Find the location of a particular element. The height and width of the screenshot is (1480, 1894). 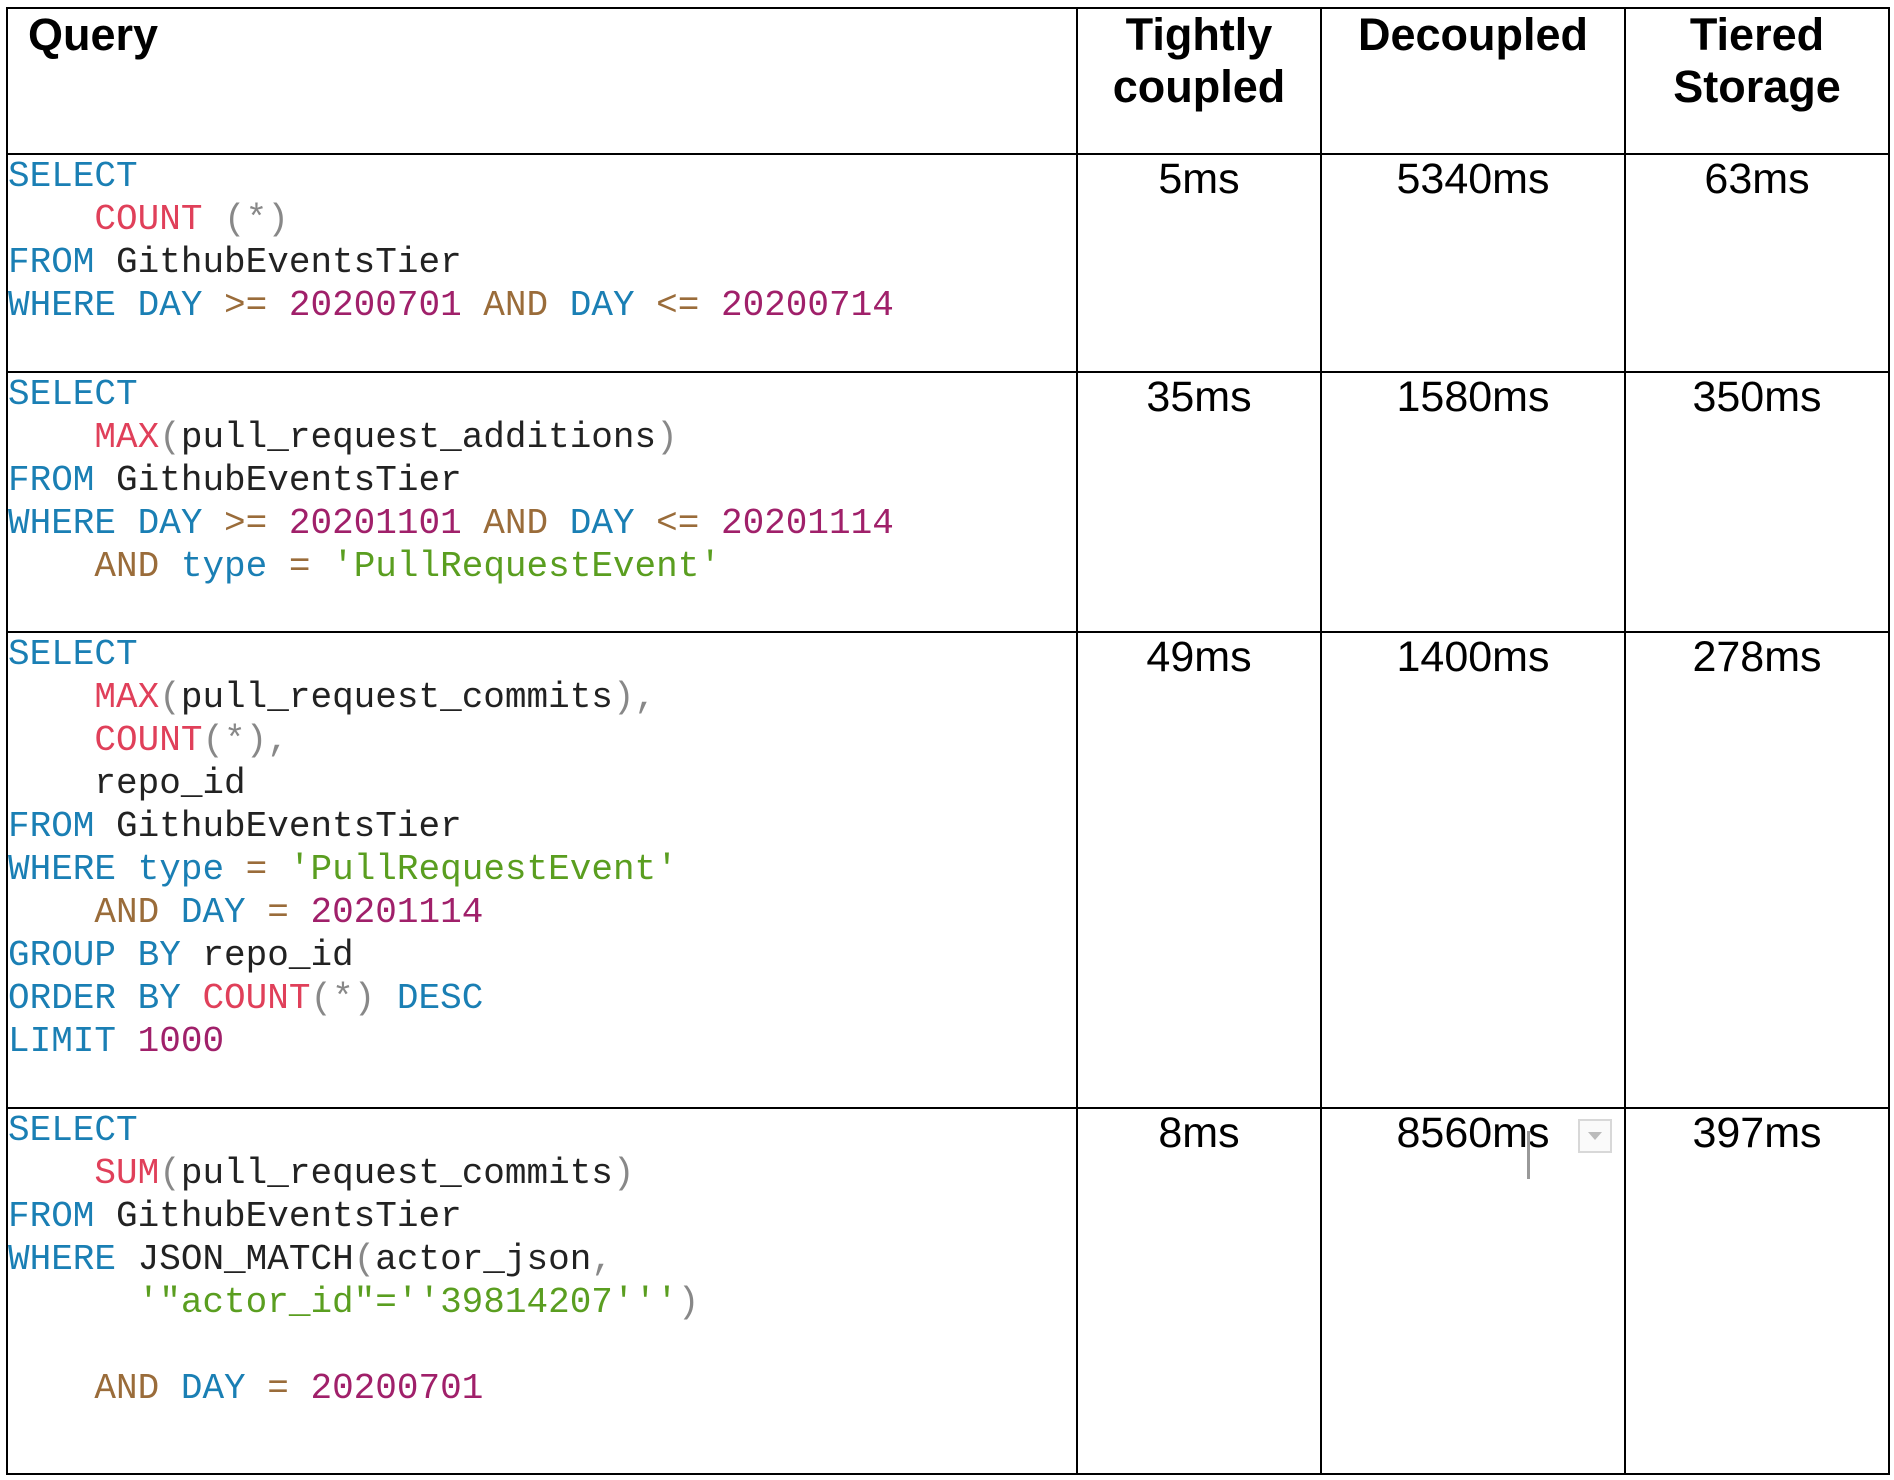

code-line: GROUP BY repo_id is located at coordinates (542, 955).